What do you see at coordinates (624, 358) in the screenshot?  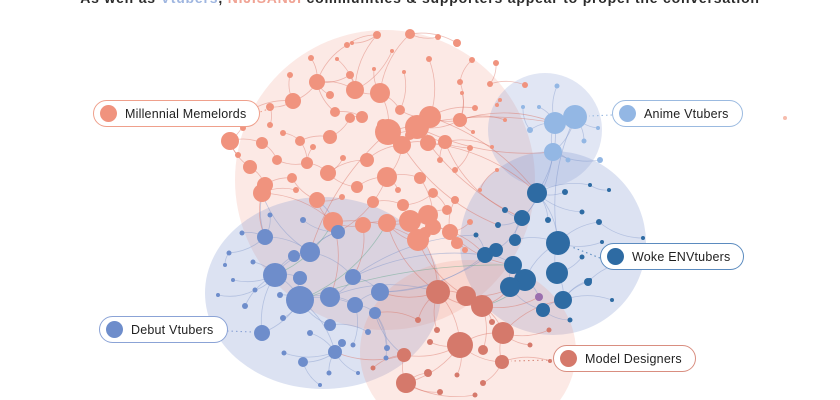 I see `cluster-label-model-designers: Model Designers` at bounding box center [624, 358].